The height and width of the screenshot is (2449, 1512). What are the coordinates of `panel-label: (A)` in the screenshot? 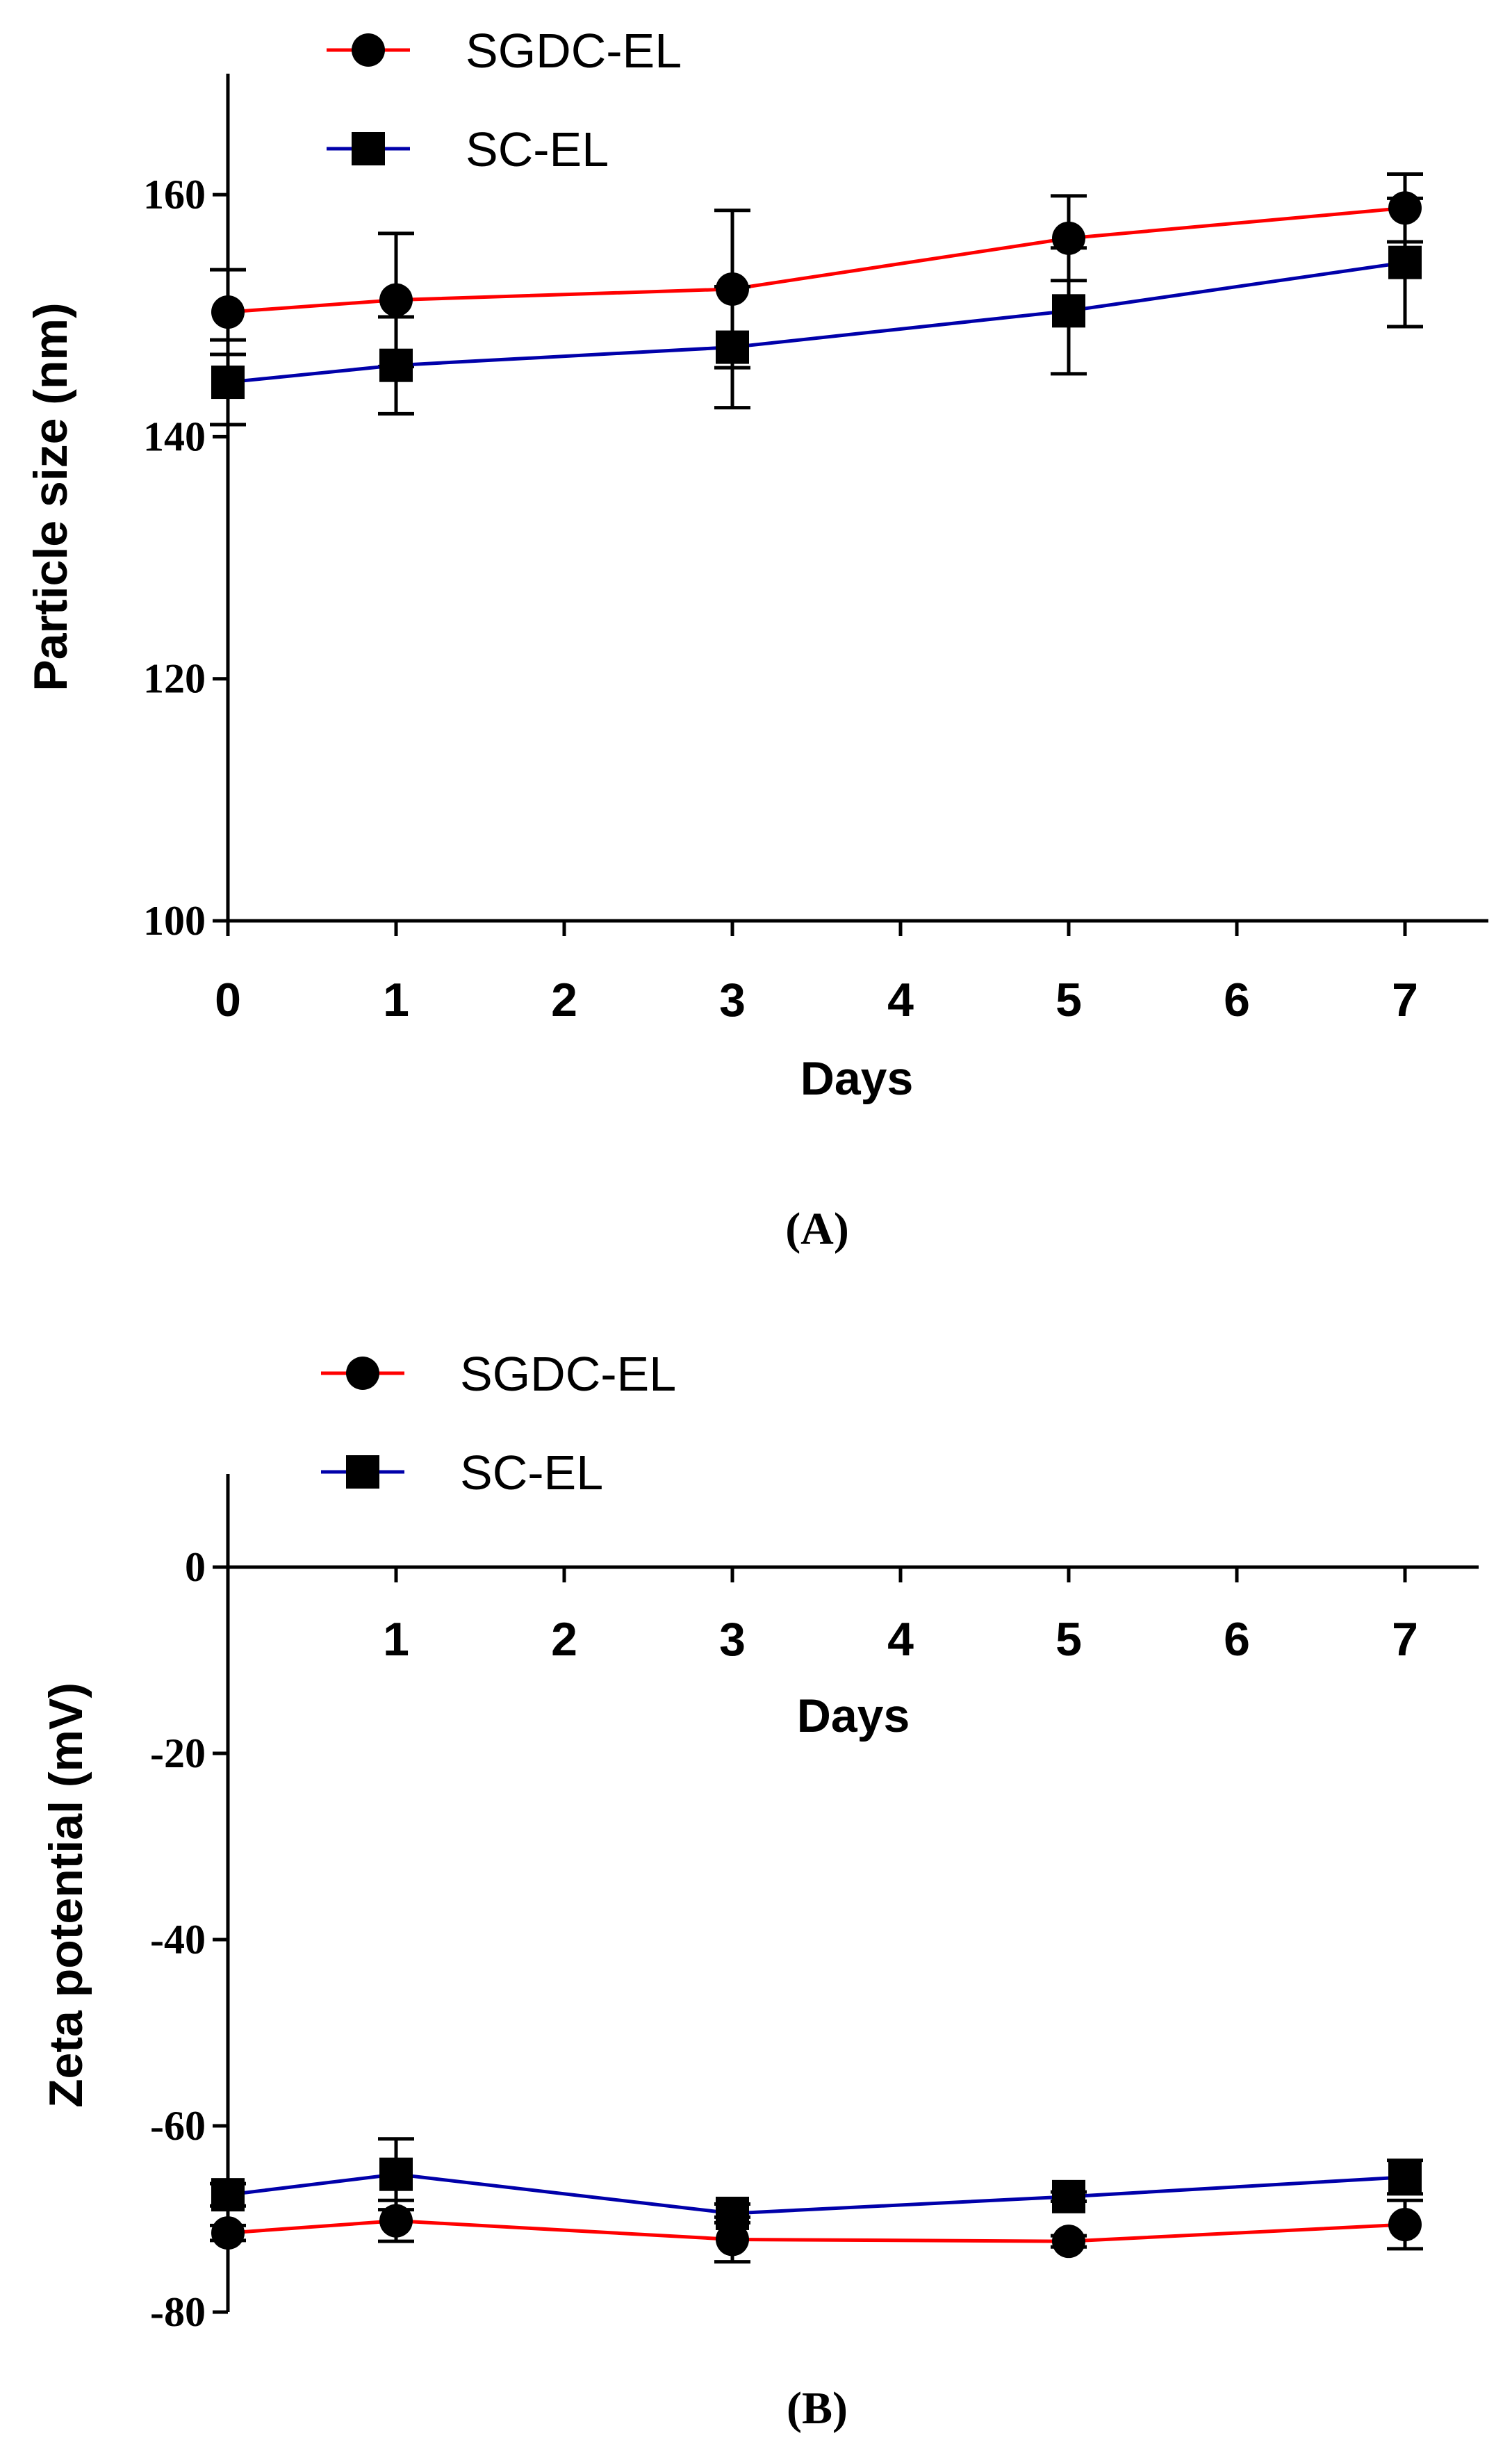 It's located at (817, 1229).